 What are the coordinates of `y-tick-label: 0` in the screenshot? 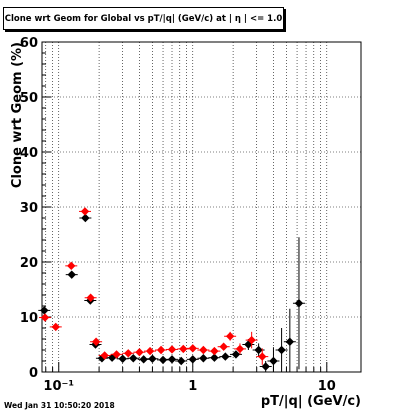 It's located at (33, 373).